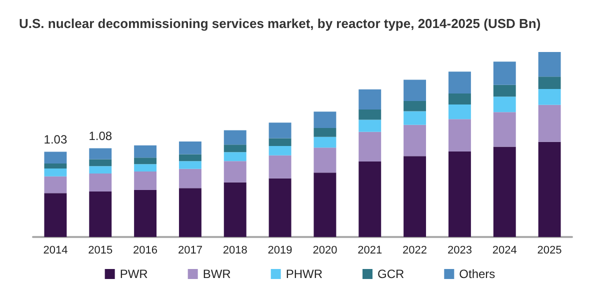 Image resolution: width=600 pixels, height=295 pixels. Describe the element at coordinates (56, 139) in the screenshot. I see `annotation: 1.03` at that location.